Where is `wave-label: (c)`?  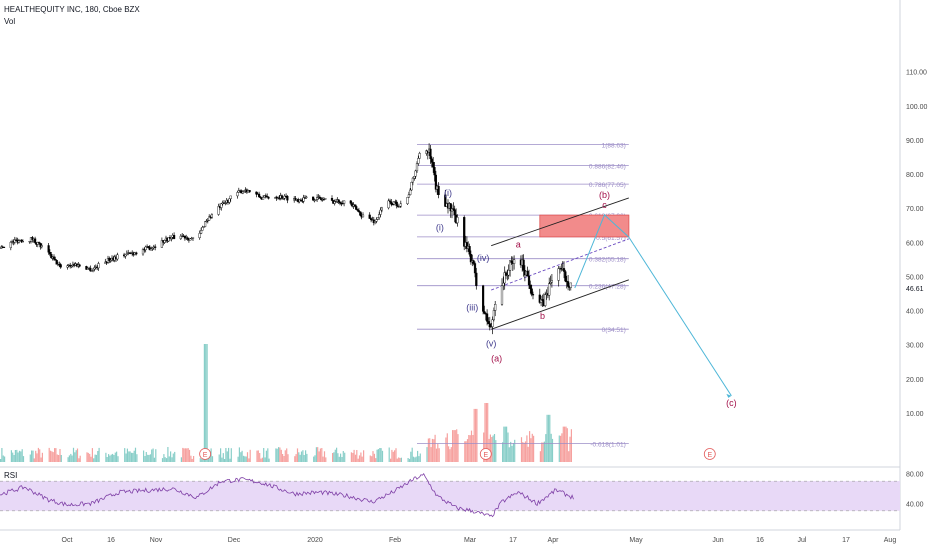 wave-label: (c) is located at coordinates (731, 403).